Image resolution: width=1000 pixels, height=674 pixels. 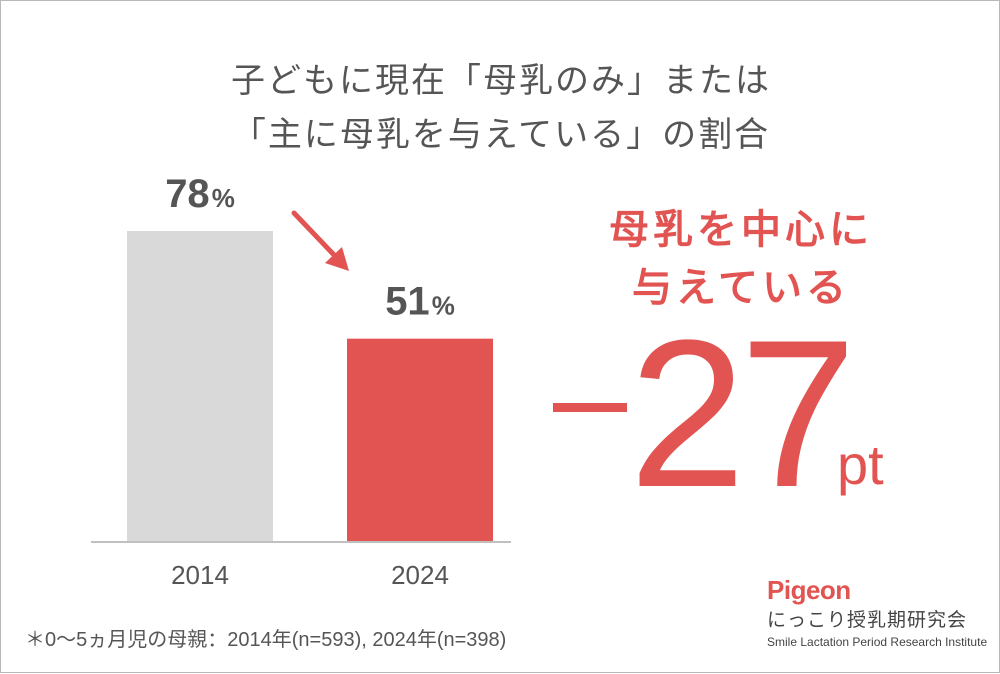 What do you see at coordinates (200, 575) in the screenshot?
I see `x-tick-label-2014: 2014` at bounding box center [200, 575].